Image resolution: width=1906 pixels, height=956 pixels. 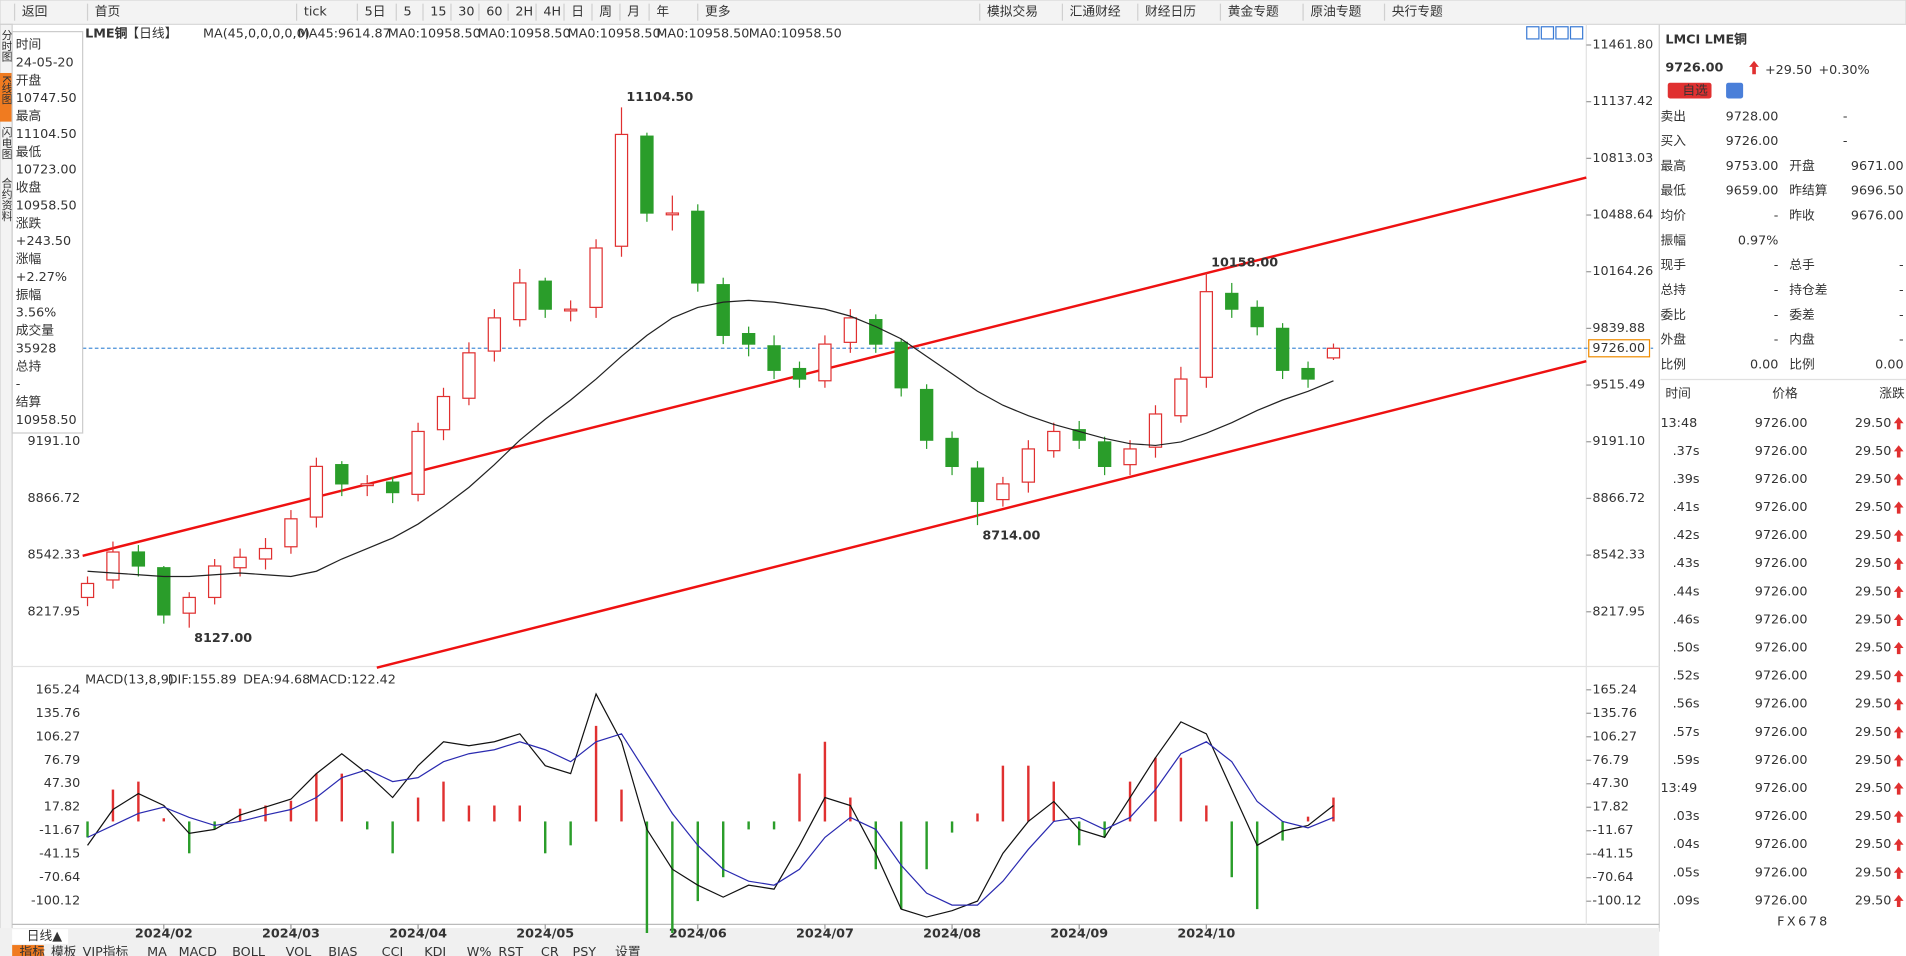 What do you see at coordinates (605, 12) in the screenshot?
I see `toolbar-button: 周` at bounding box center [605, 12].